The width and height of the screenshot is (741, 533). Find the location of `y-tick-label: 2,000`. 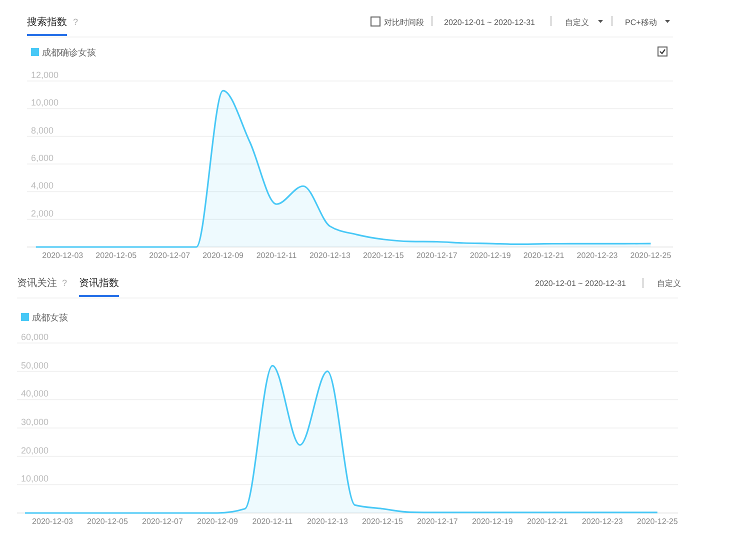

y-tick-label: 2,000 is located at coordinates (42, 213).